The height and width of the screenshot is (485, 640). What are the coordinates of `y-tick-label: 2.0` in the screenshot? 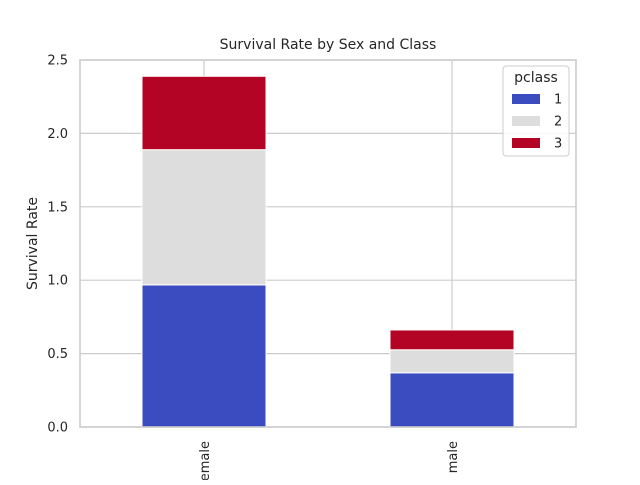 It's located at (57, 134).